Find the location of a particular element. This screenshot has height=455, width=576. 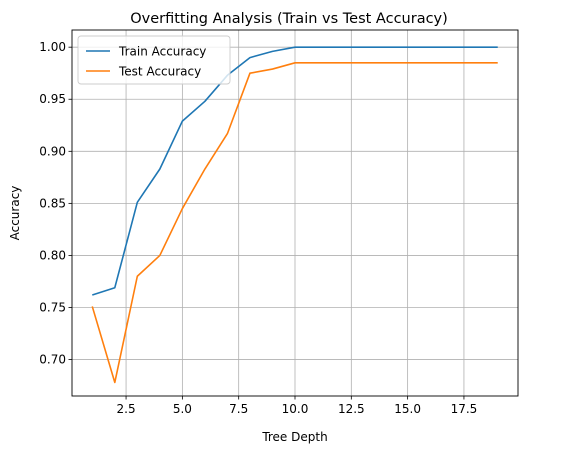

x-tick-label: 15.0 is located at coordinates (407, 409).